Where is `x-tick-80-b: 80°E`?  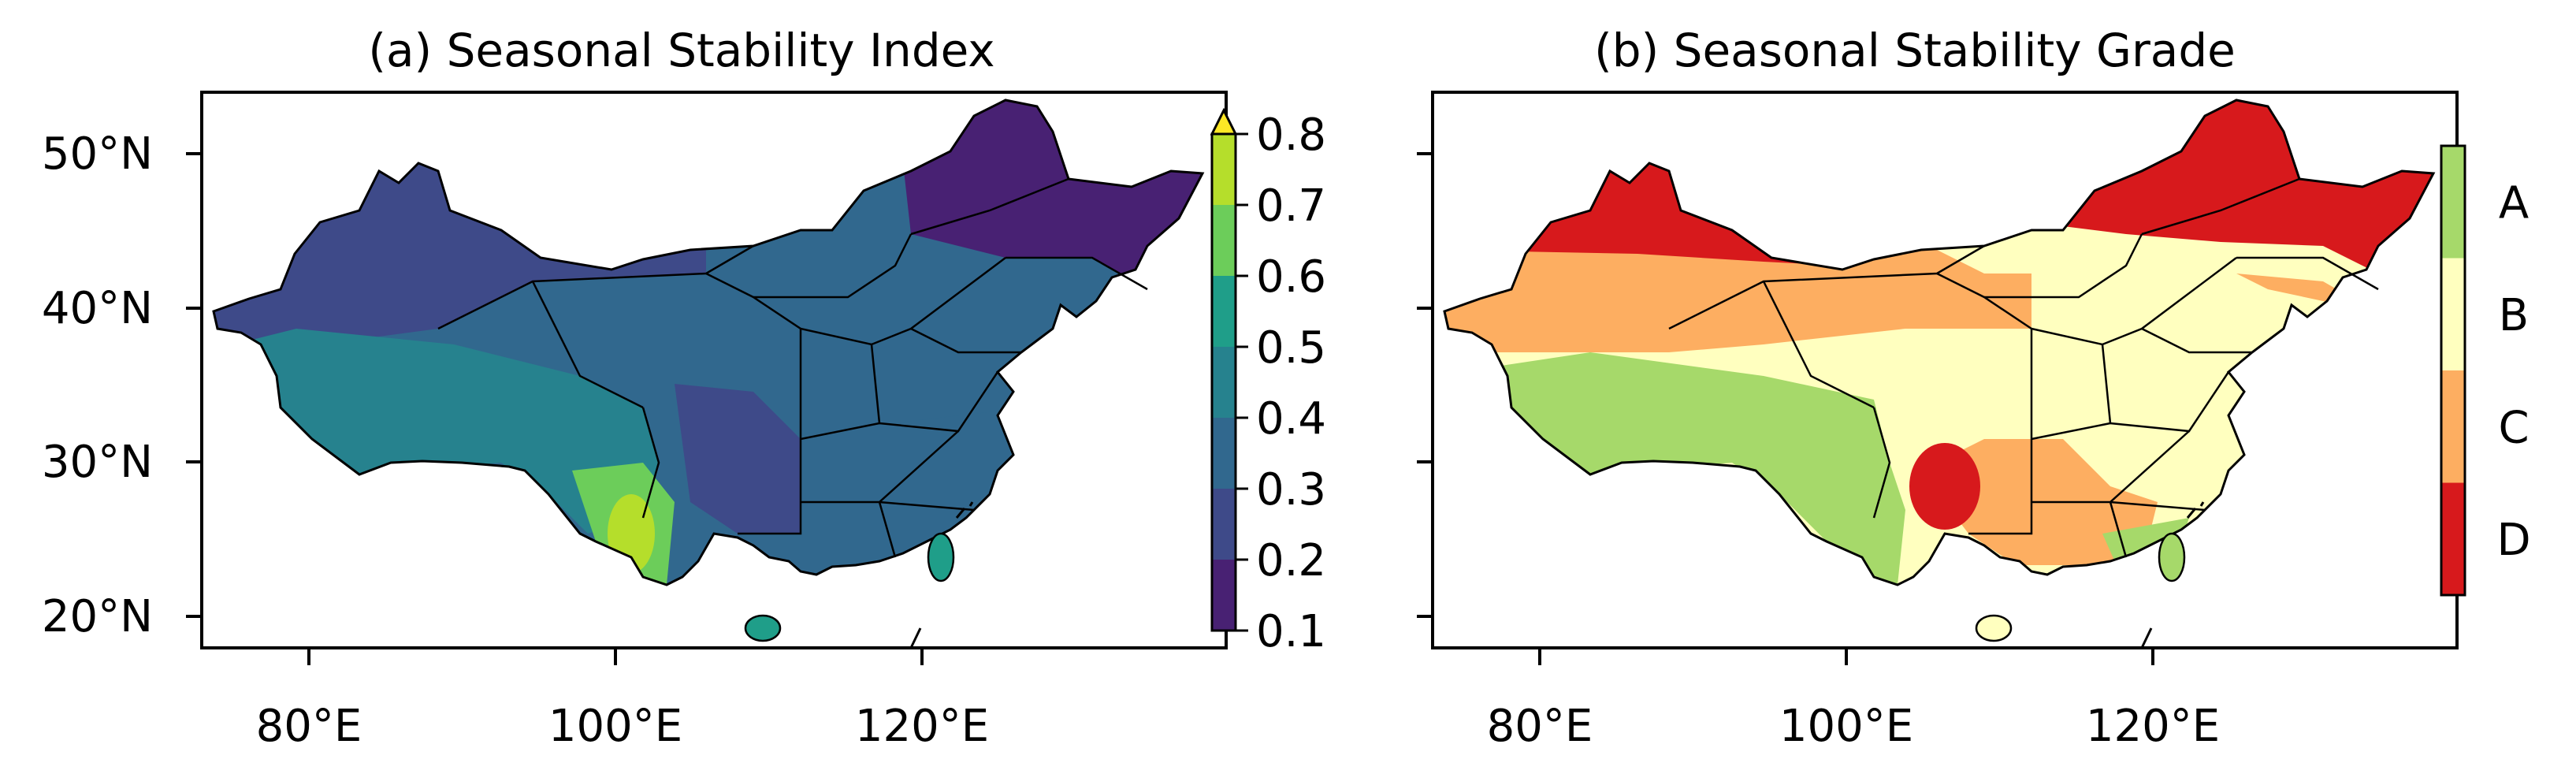
x-tick-80-b: 80°E is located at coordinates (1540, 726).